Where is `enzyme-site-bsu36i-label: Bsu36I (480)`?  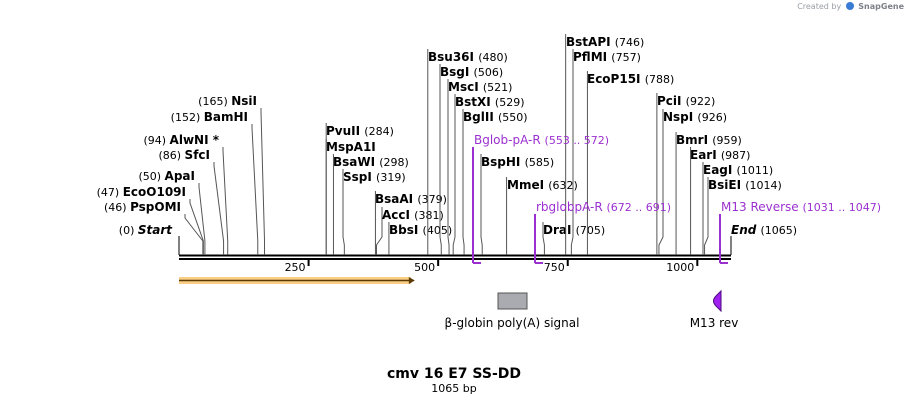 enzyme-site-bsu36i-label: Bsu36I (480) is located at coordinates (468, 57).